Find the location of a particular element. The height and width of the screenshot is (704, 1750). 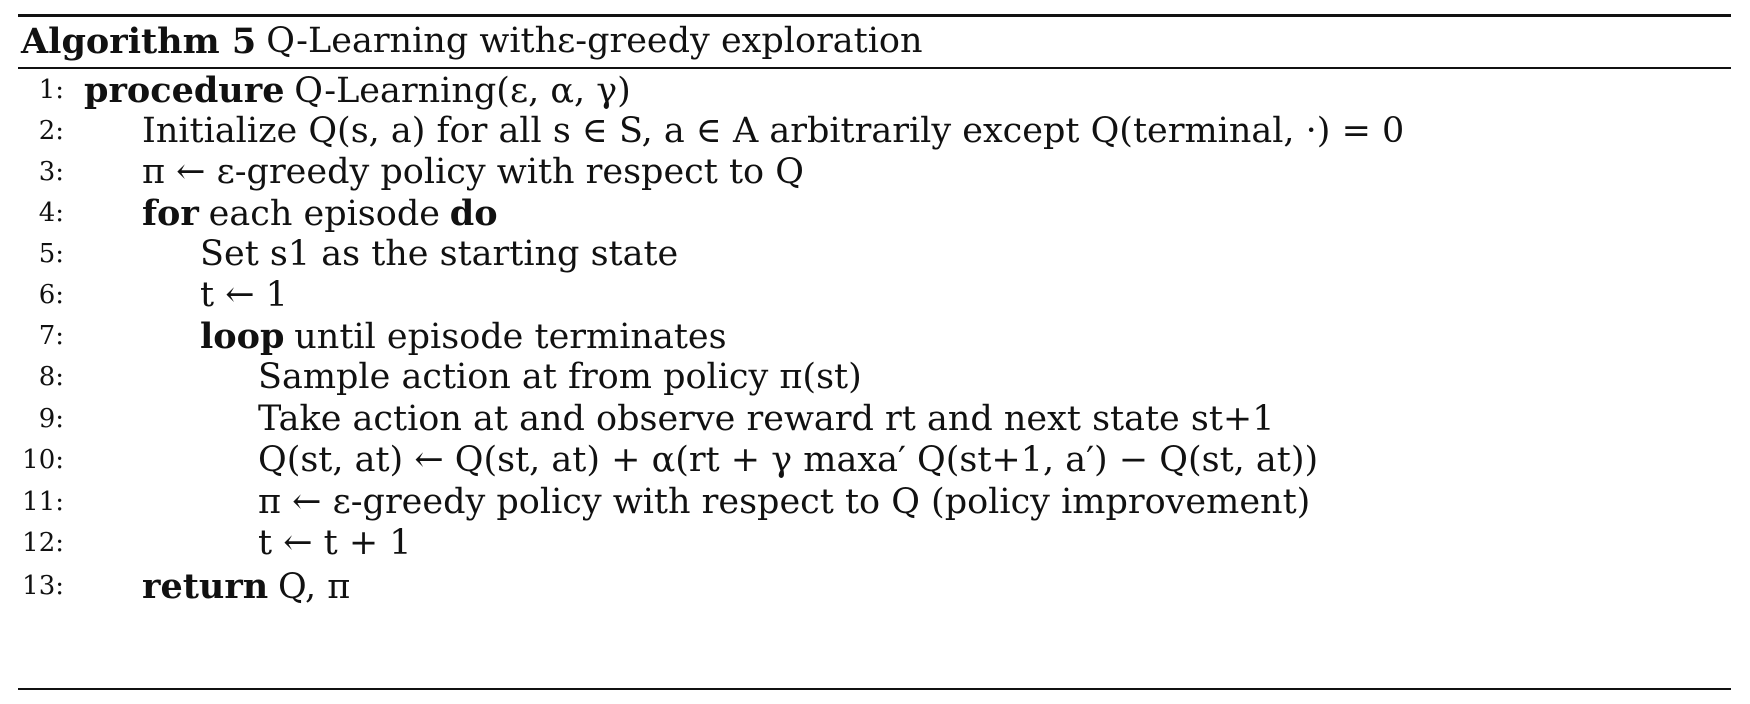

line-number: 13: is located at coordinates (43, 586).